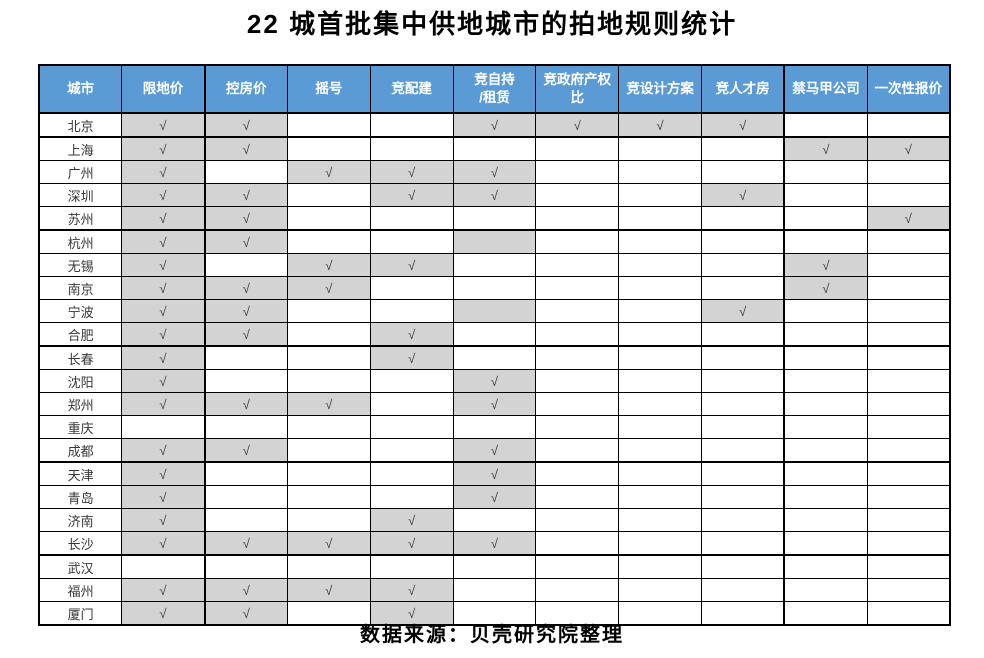  Describe the element at coordinates (80, 89) in the screenshot. I see `column-header-city: 城市` at that location.